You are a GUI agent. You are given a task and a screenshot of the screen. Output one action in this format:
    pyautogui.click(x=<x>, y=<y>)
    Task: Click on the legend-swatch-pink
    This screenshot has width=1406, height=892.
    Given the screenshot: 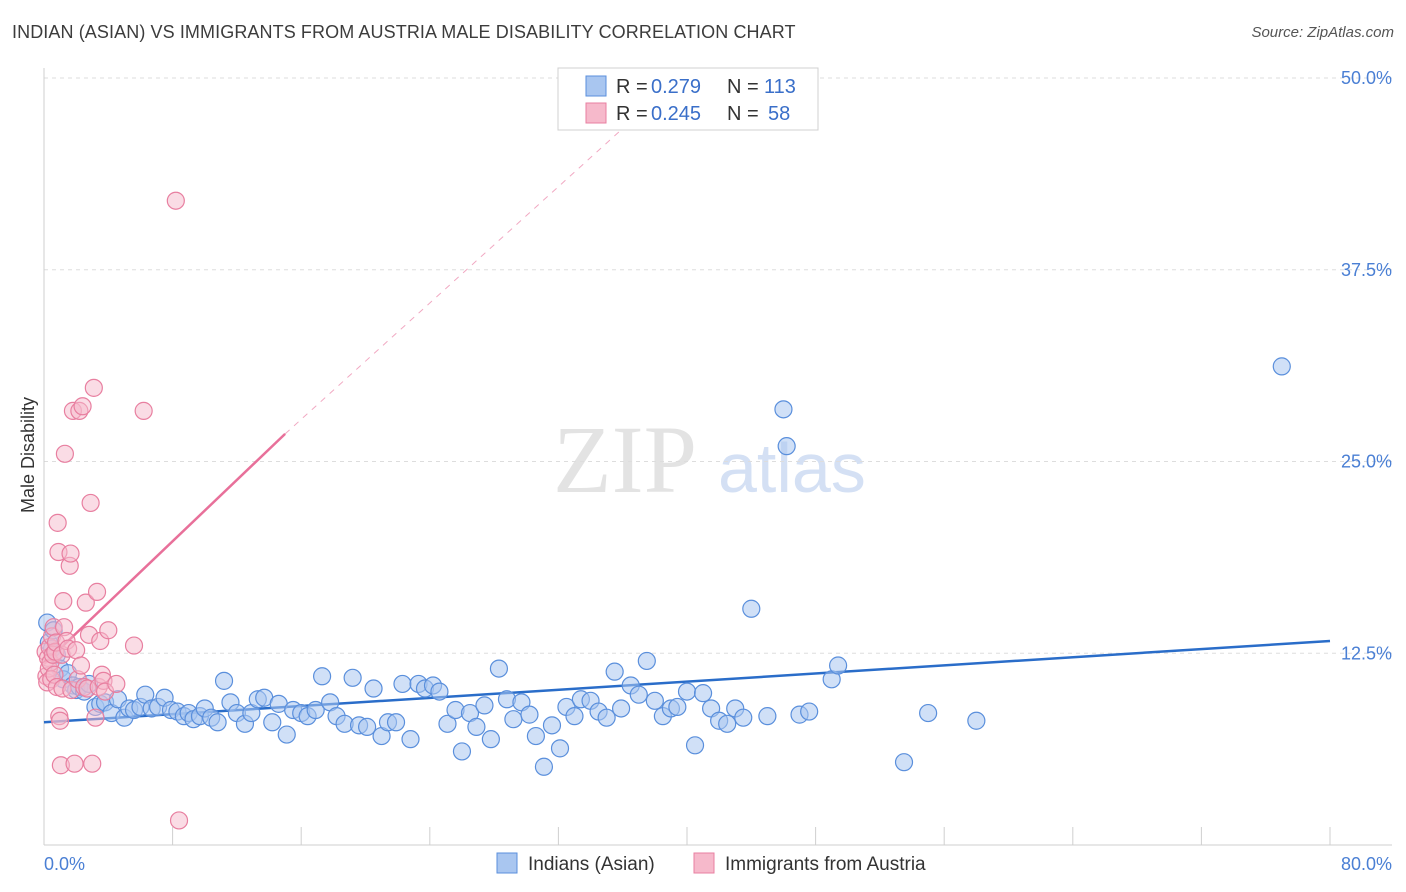 What is the action you would take?
    pyautogui.click(x=596, y=113)
    